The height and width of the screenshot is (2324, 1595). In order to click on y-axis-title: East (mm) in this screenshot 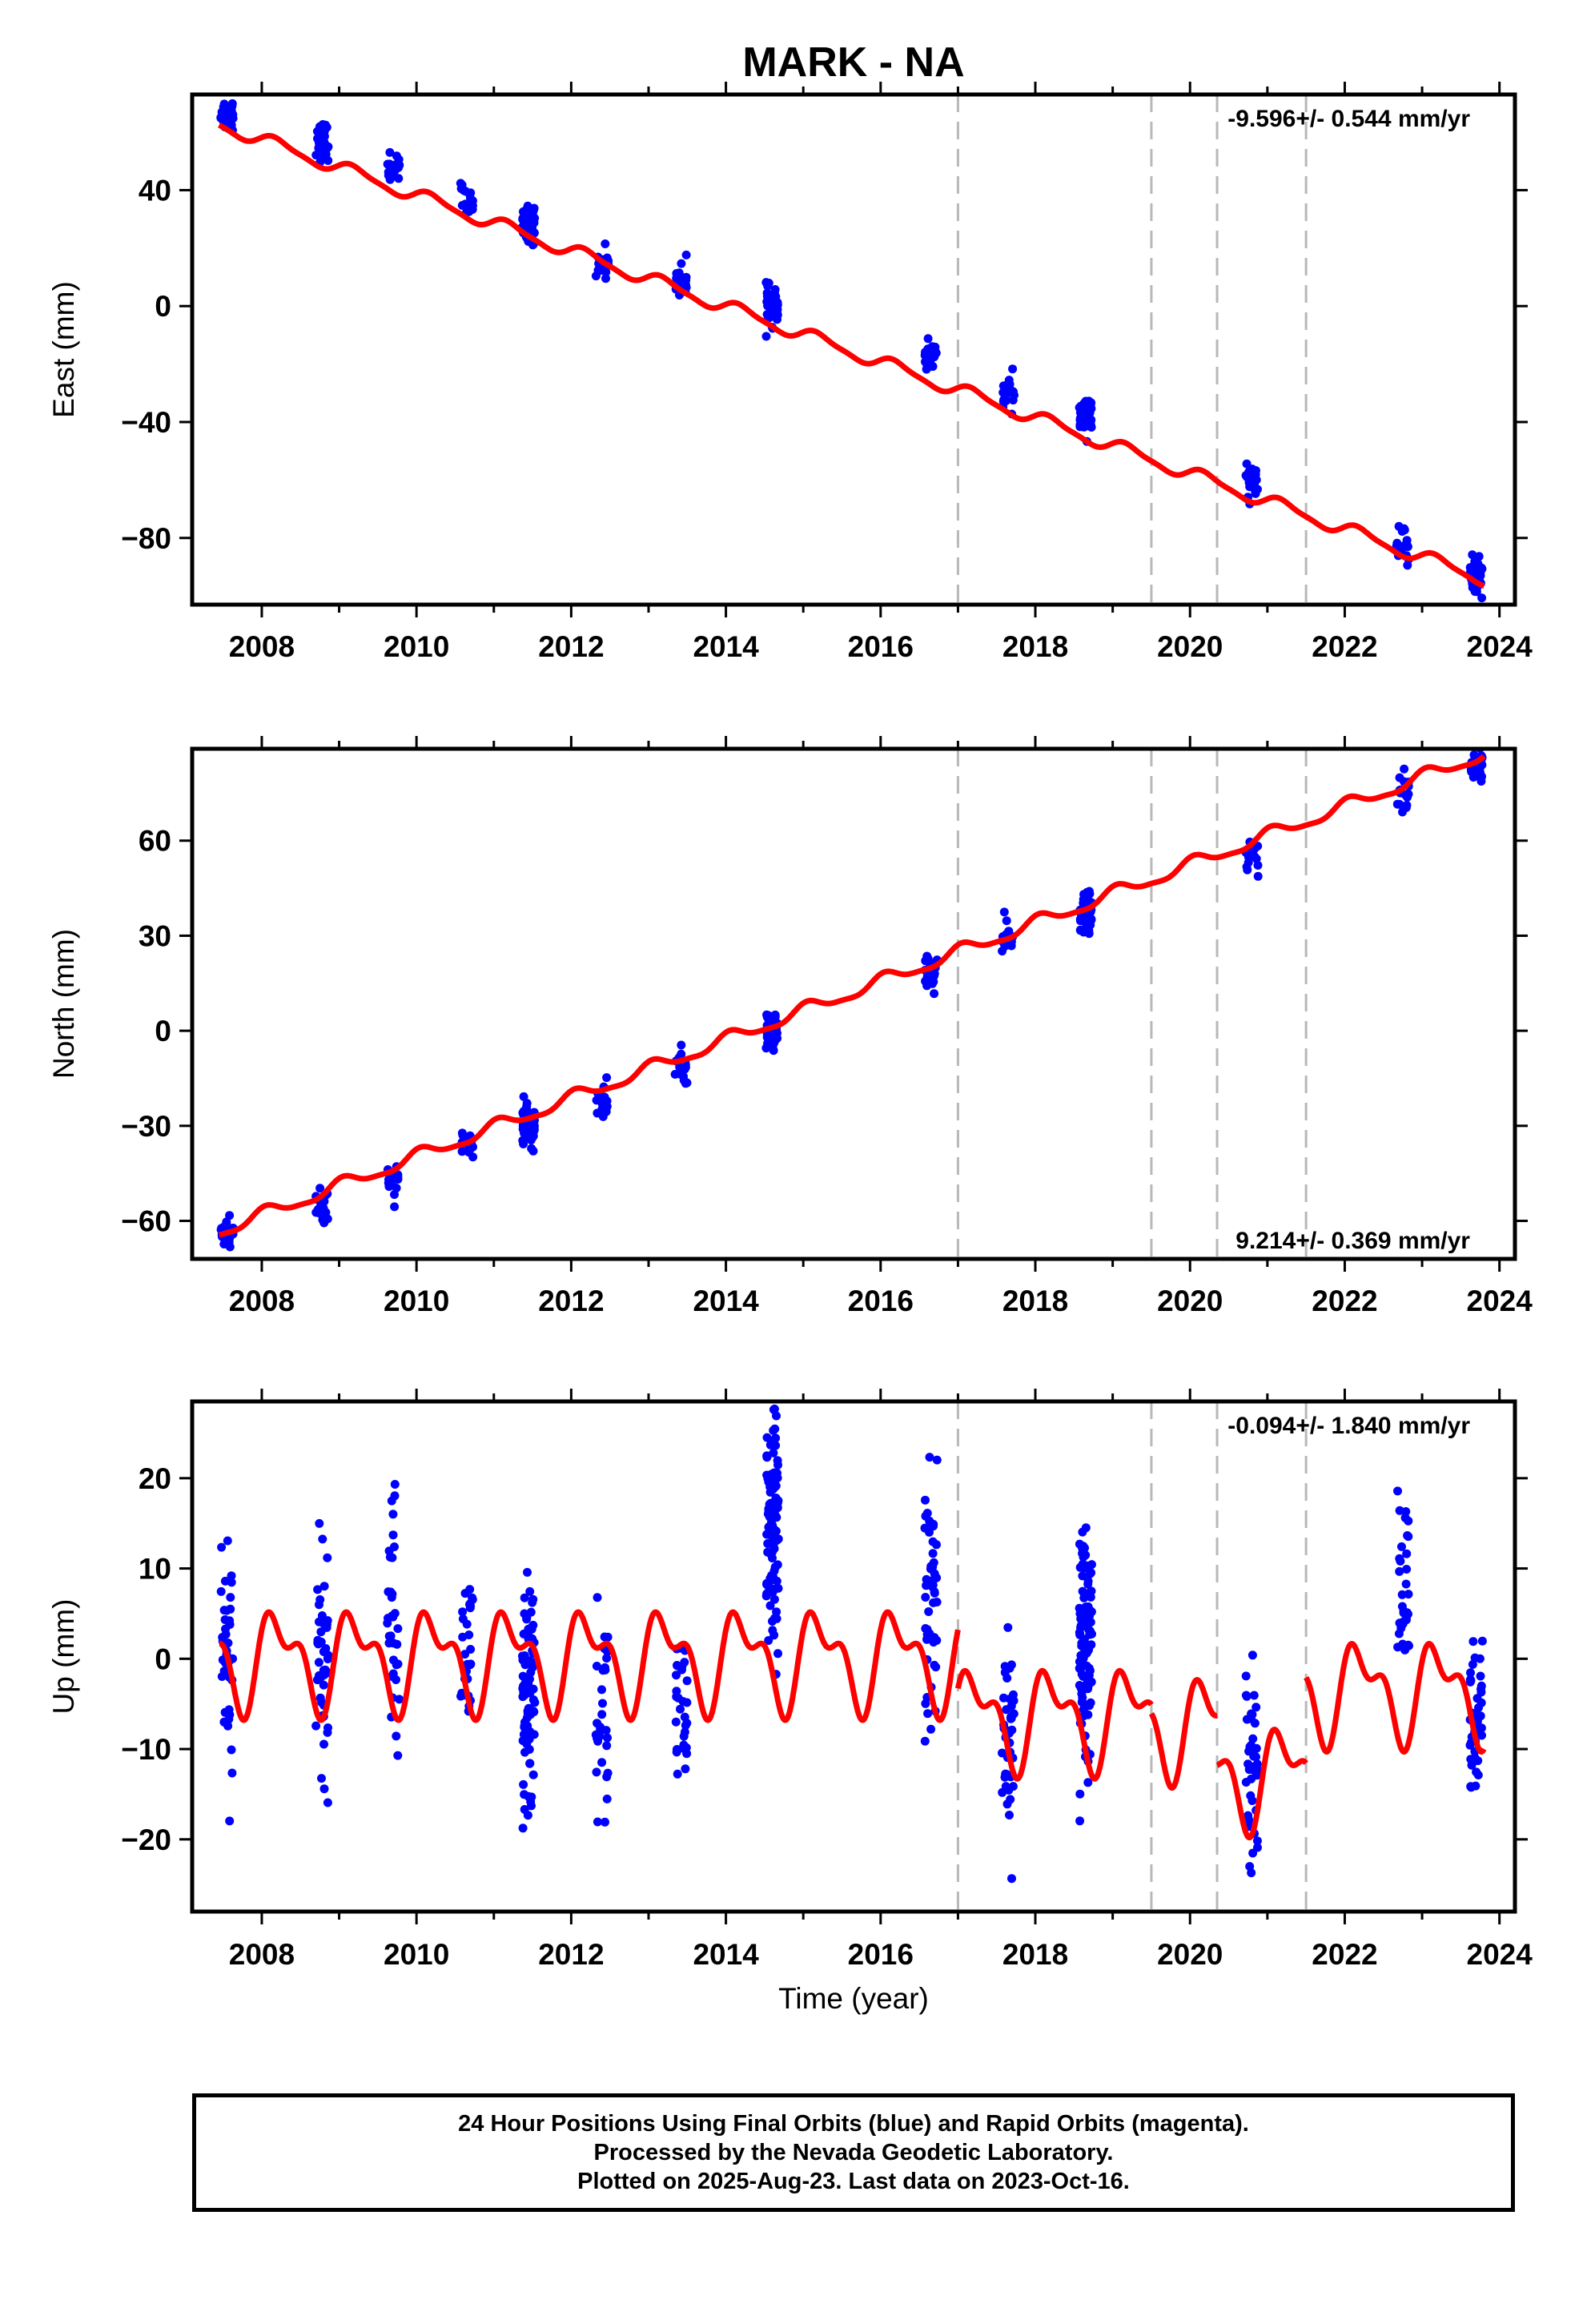, I will do `click(63, 349)`.